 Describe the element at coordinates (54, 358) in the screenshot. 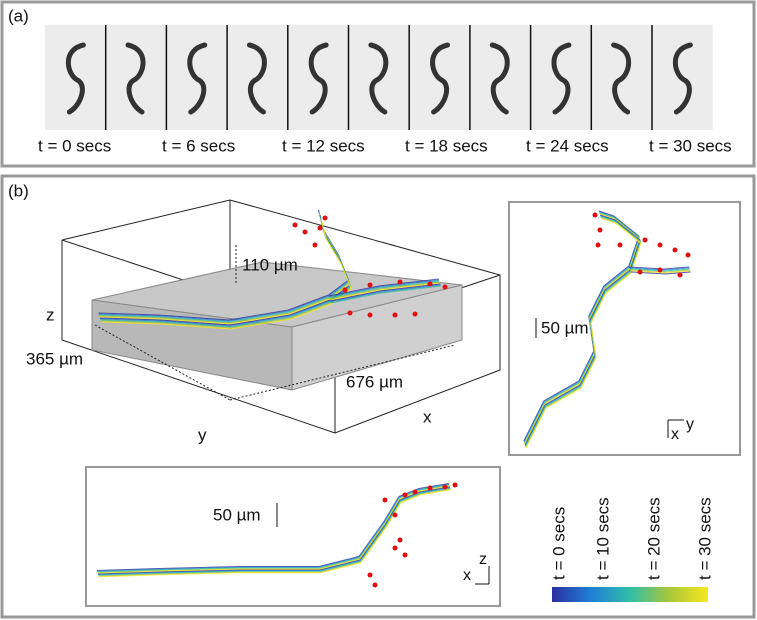

I see `dimension-label: 365 µm` at that location.